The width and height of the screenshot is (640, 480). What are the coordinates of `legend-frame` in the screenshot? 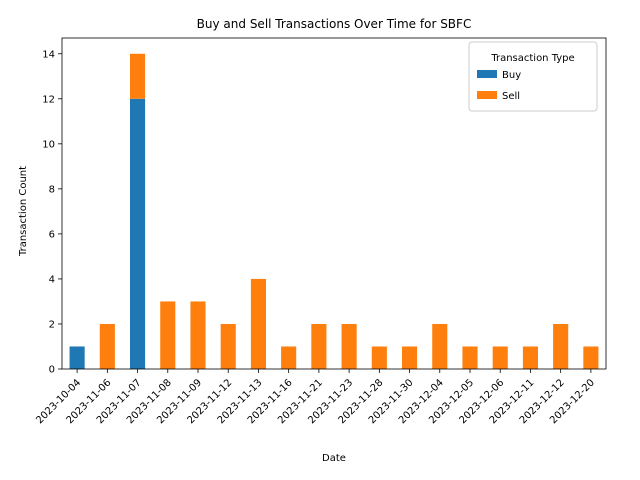 It's located at (533, 76).